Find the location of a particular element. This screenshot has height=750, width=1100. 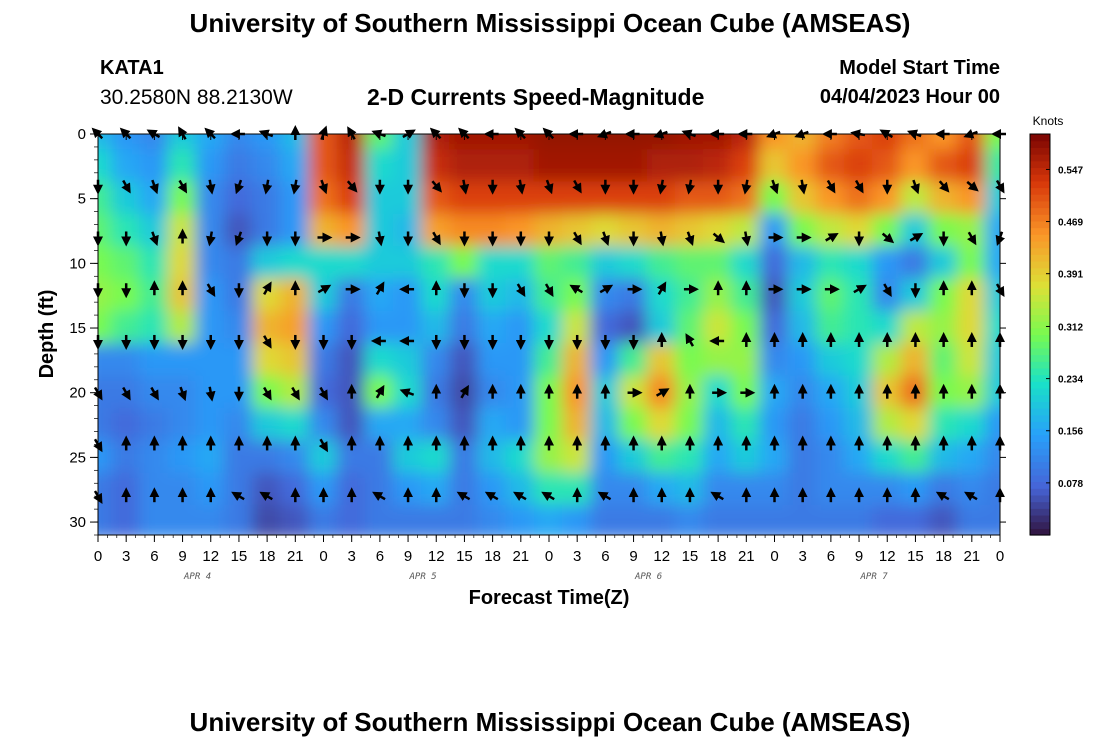

colorbar-tick-label: 0.078 is located at coordinates (1070, 484).